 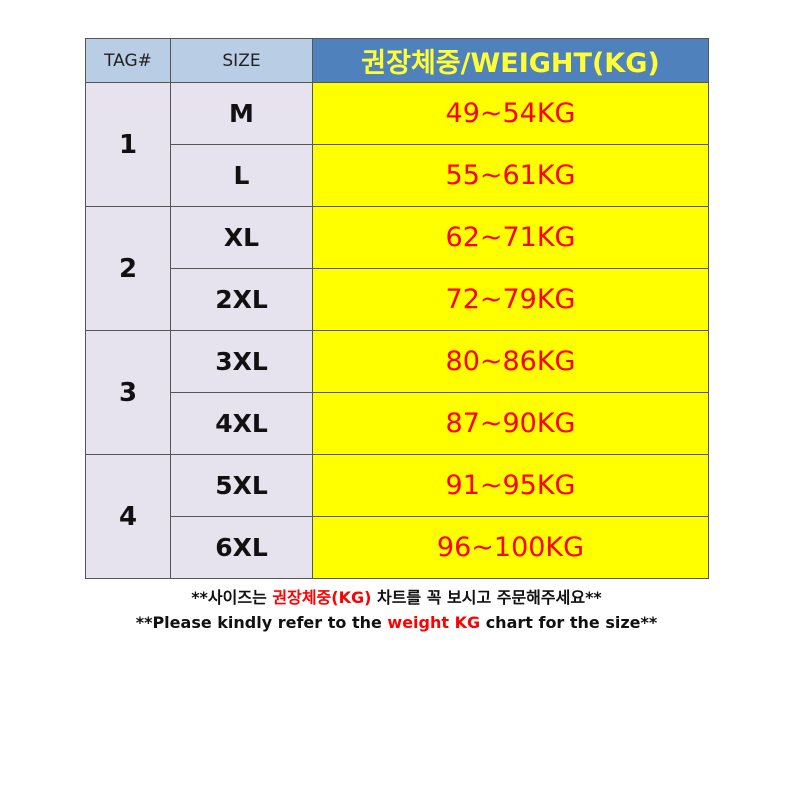 I want to click on table-row: 2XL 72~79KG, so click(x=397, y=299).